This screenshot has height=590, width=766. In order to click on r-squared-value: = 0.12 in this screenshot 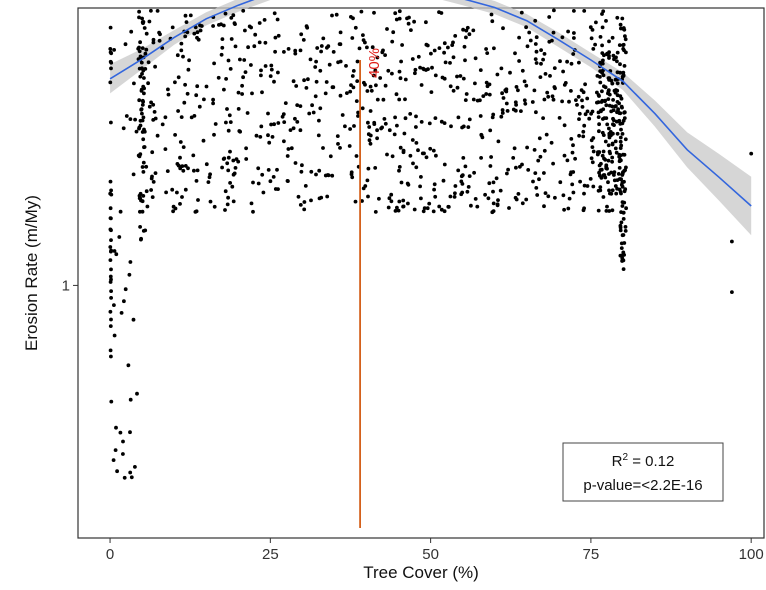, I will do `click(651, 461)`.